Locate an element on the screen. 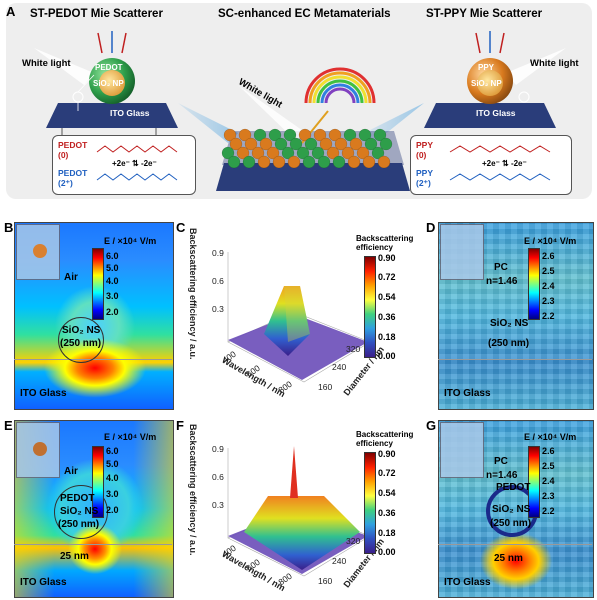 The height and width of the screenshot is (600, 597). ytick-f-1: 240 is located at coordinates (339, 561).